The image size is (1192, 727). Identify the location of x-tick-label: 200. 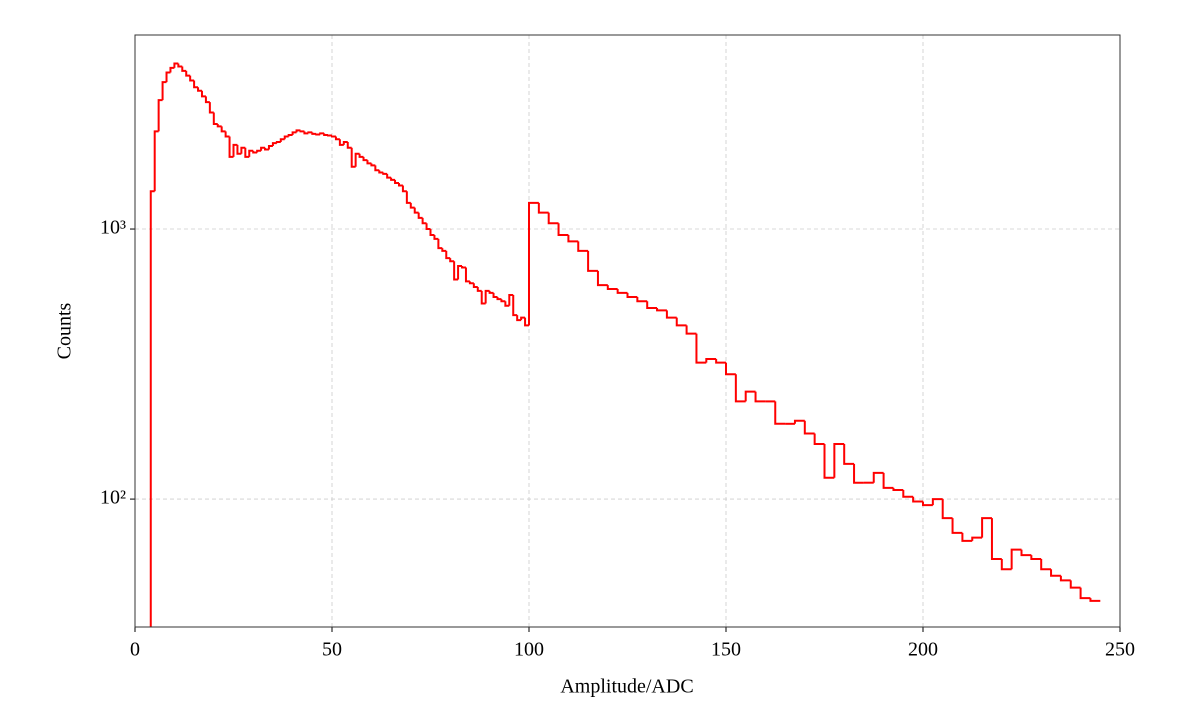
(923, 650).